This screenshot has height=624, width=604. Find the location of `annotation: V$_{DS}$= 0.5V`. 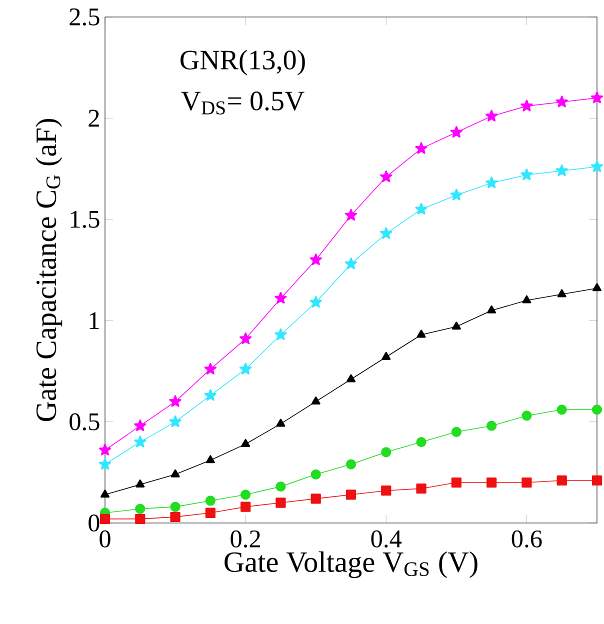

annotation: V$_{DS}$= 0.5V is located at coordinates (242, 103).